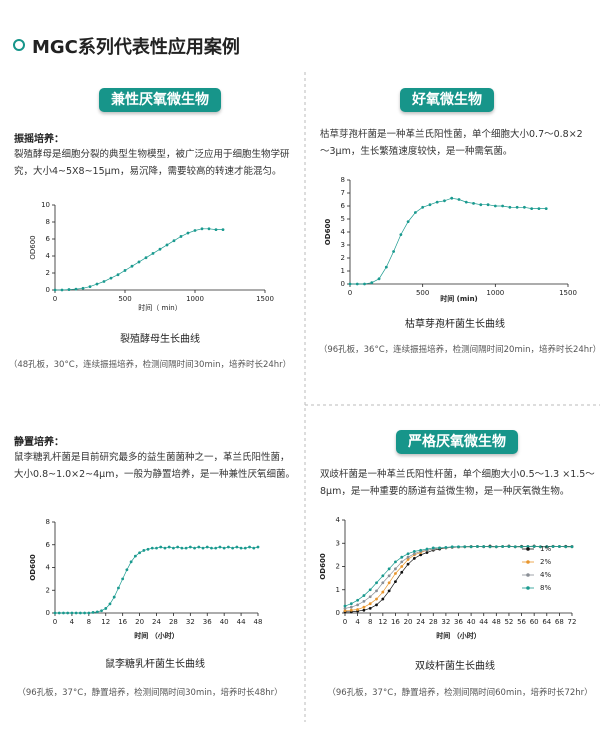 Image resolution: width=600 pixels, height=754 pixels. What do you see at coordinates (55, 299) in the screenshot?
I see `x-tick-label: 0` at bounding box center [55, 299].